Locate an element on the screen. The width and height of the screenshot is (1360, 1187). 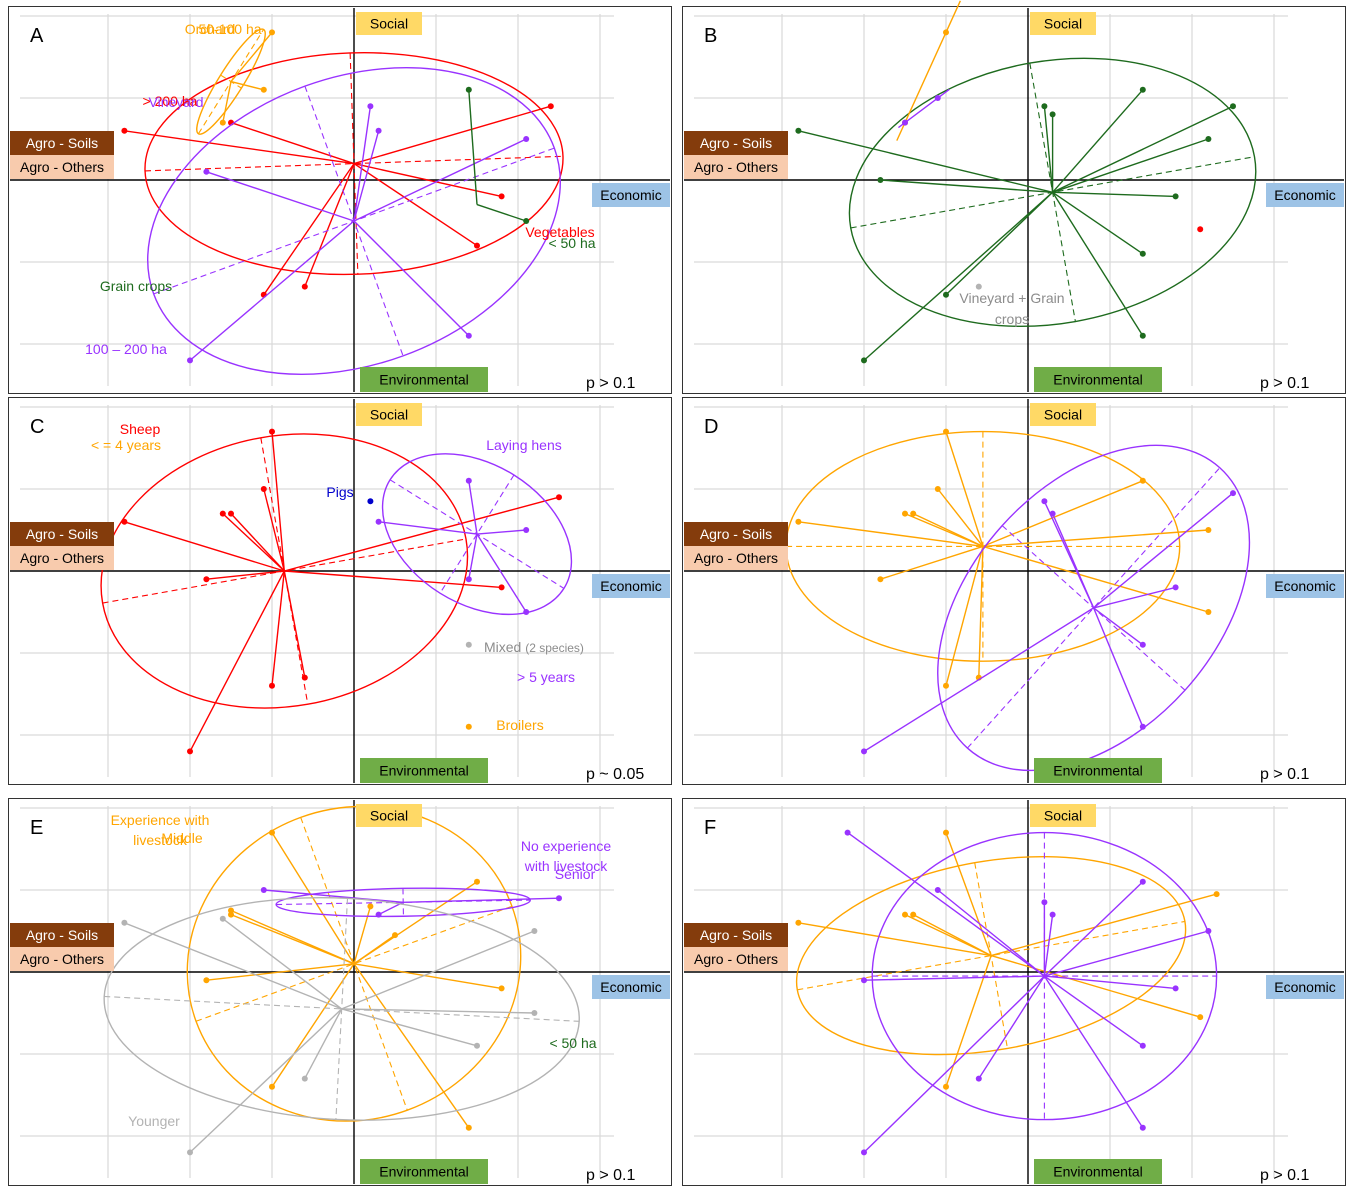
series-label: Pigs is located at coordinates (339, 492).